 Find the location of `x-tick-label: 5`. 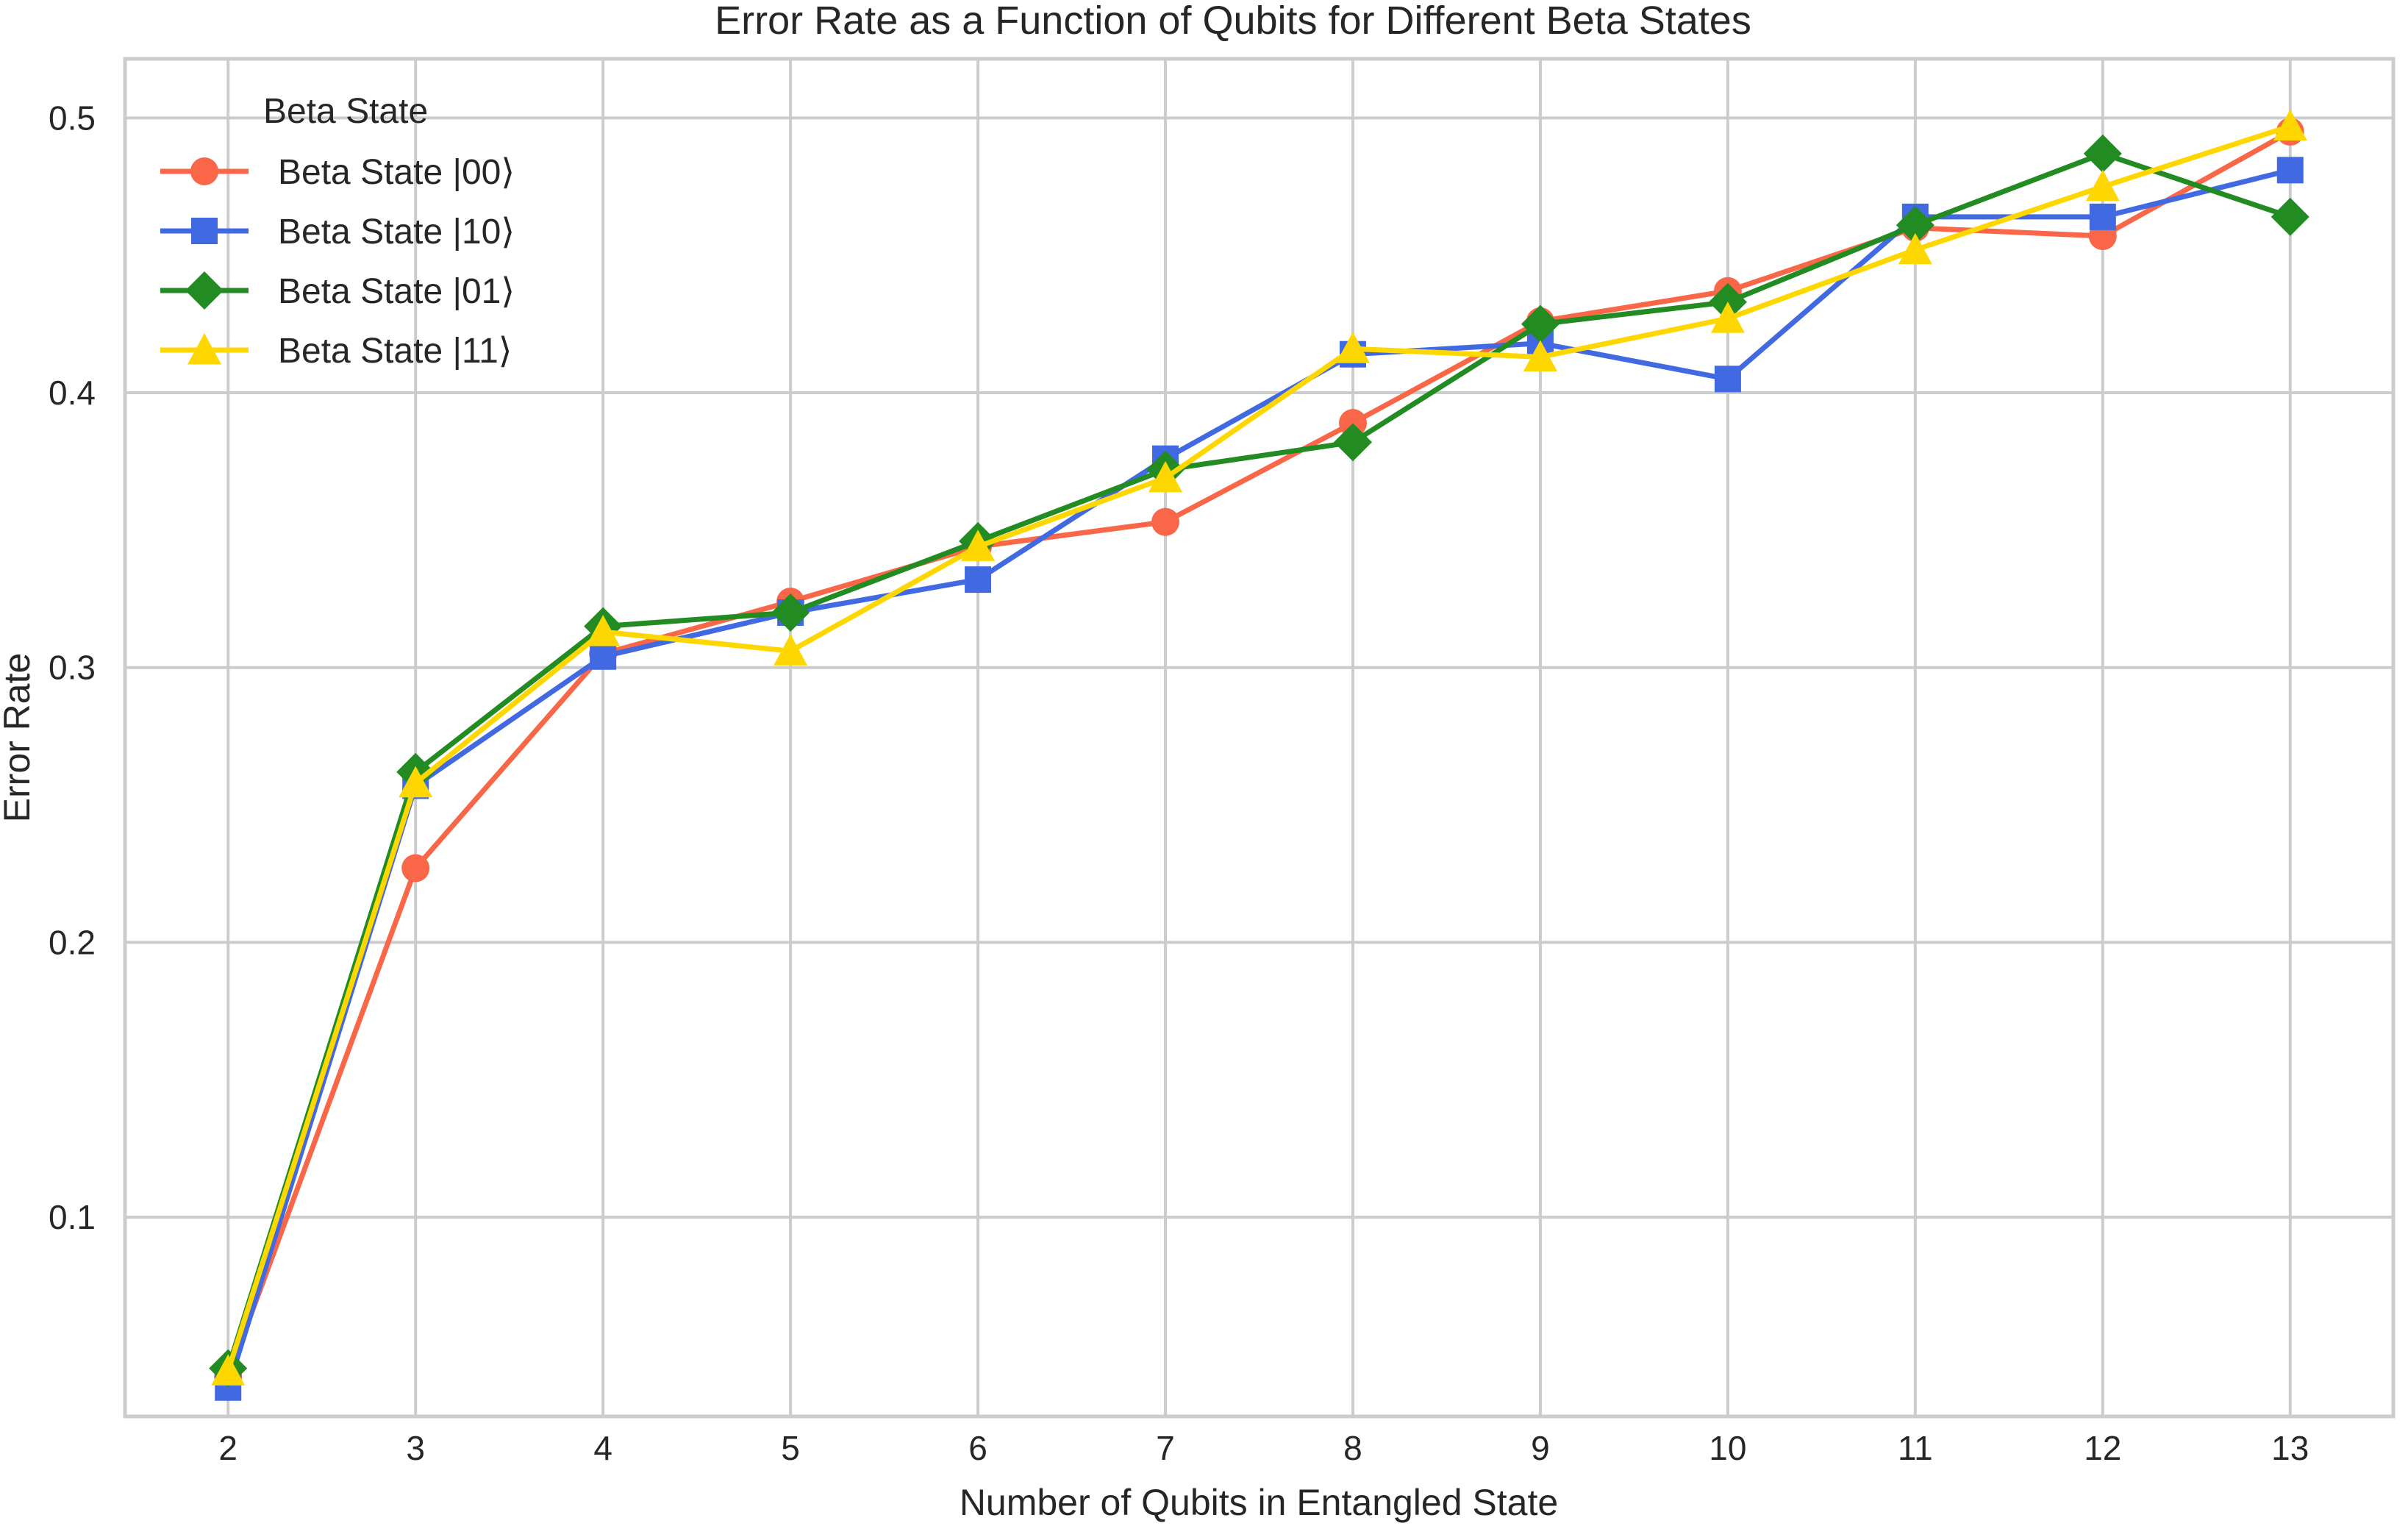

x-tick-label: 5 is located at coordinates (791, 1448).